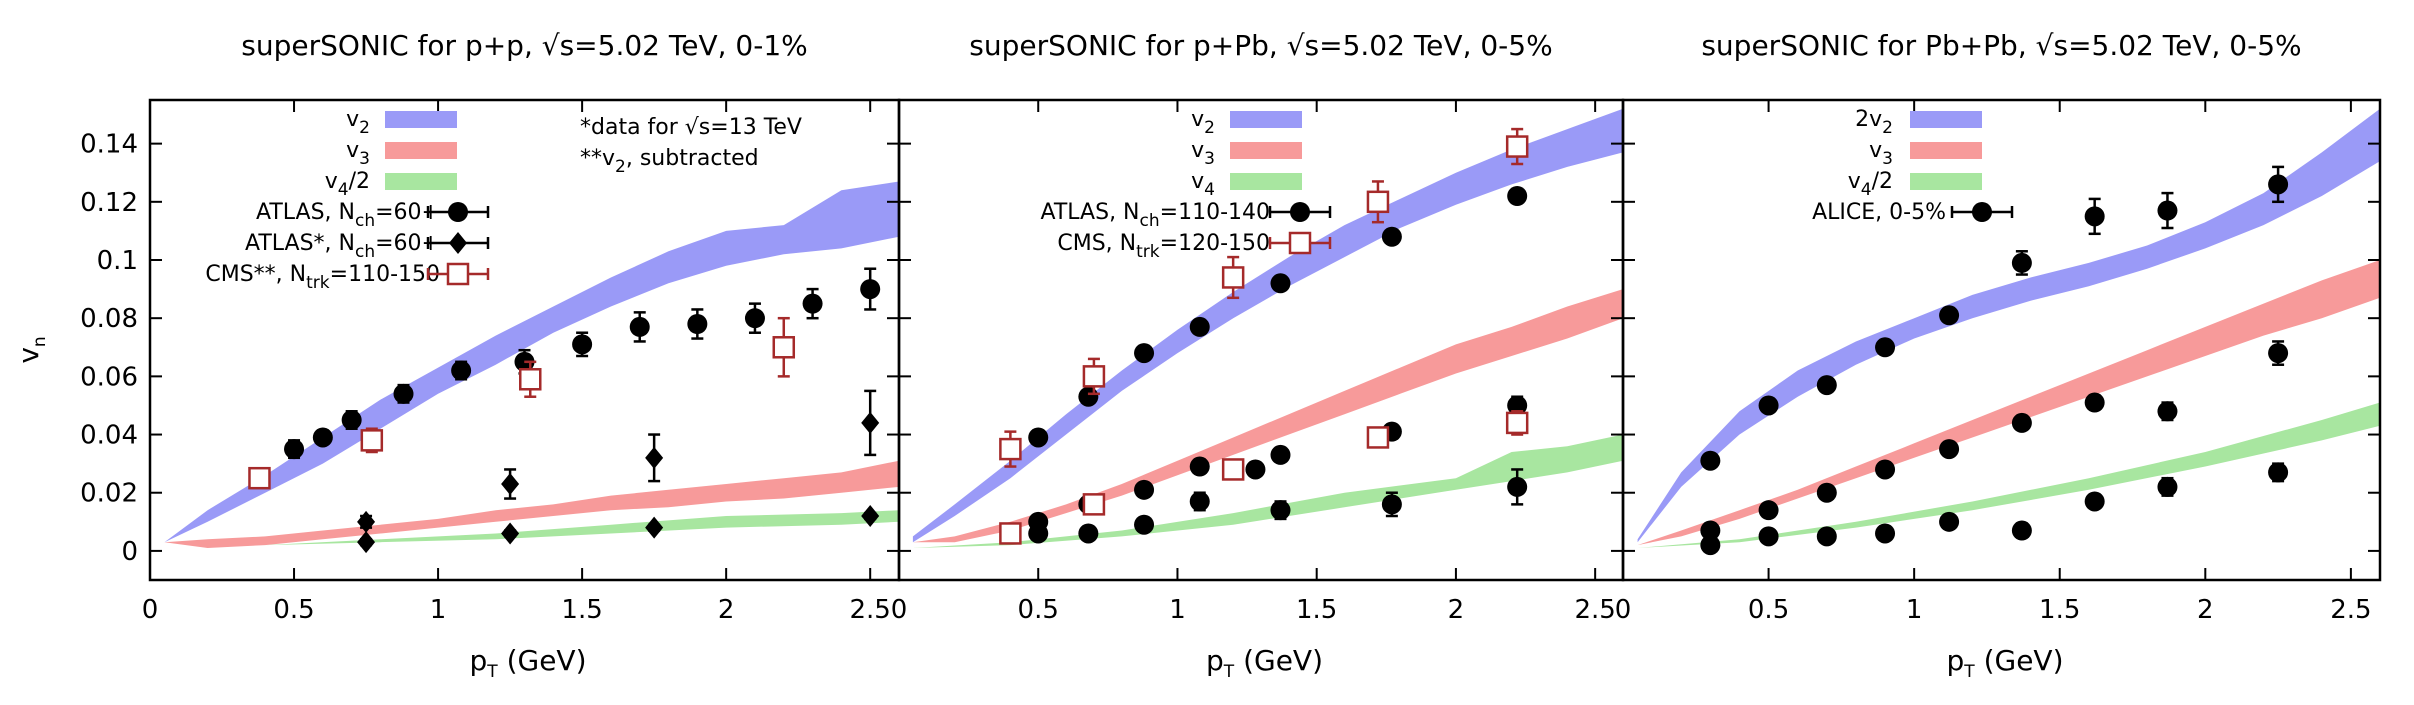 This screenshot has height=705, width=2414. Describe the element at coordinates (385, 274) in the screenshot. I see `legend-suffix: =110-150` at that location.